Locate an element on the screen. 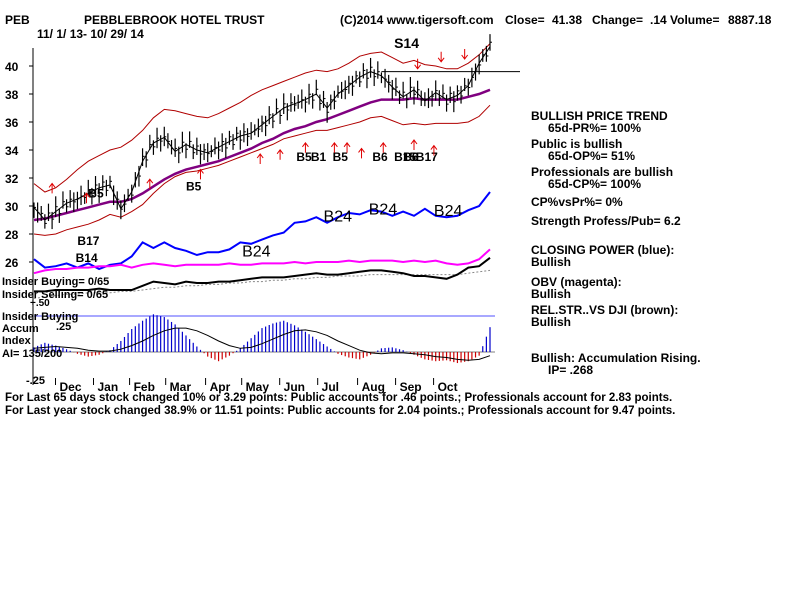 The width and height of the screenshot is (800, 600). ip-value: IP= .268 is located at coordinates (570, 370).